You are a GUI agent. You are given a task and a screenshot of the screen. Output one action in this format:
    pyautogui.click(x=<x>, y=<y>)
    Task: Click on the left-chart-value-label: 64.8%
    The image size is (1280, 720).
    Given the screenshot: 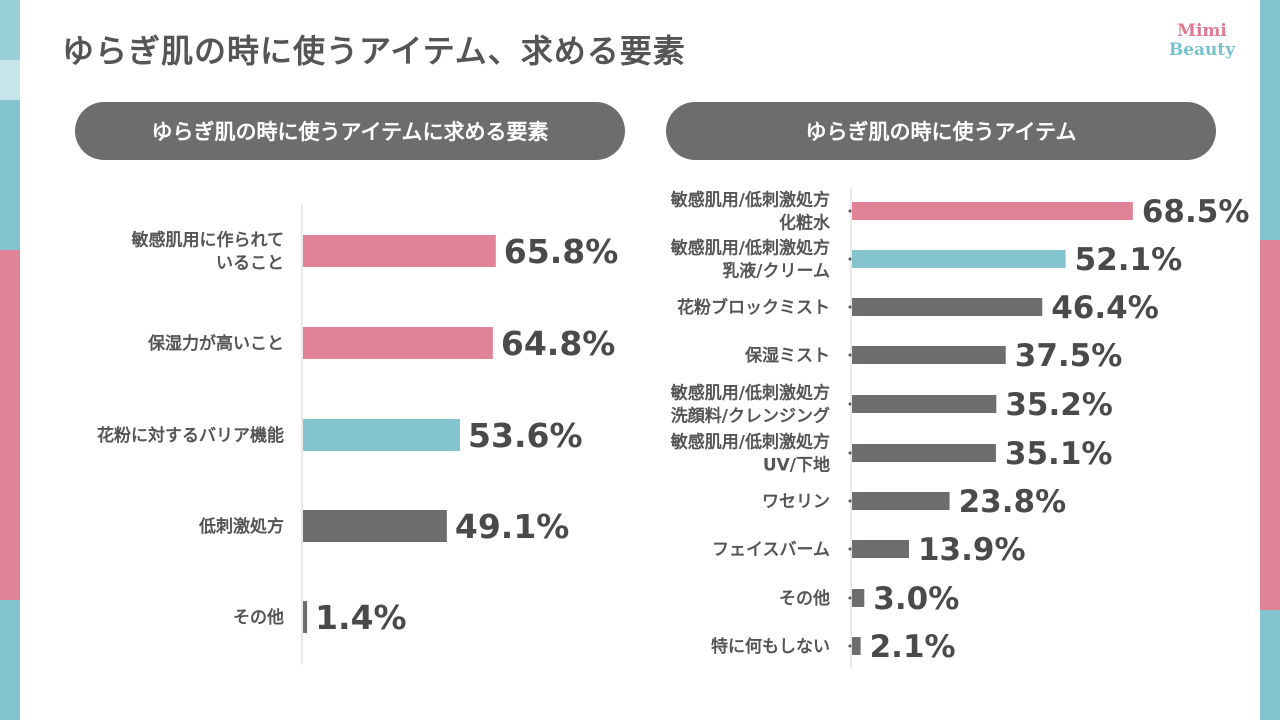 What is the action you would take?
    pyautogui.click(x=558, y=343)
    